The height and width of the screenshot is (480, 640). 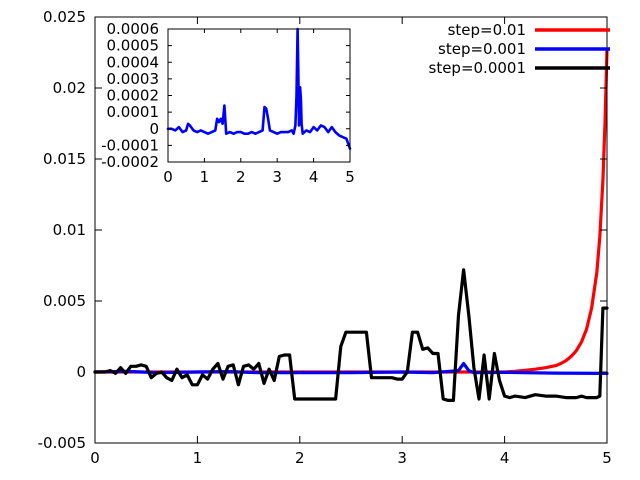 What do you see at coordinates (478, 68) in the screenshot?
I see `legend-label: step=0.0001` at bounding box center [478, 68].